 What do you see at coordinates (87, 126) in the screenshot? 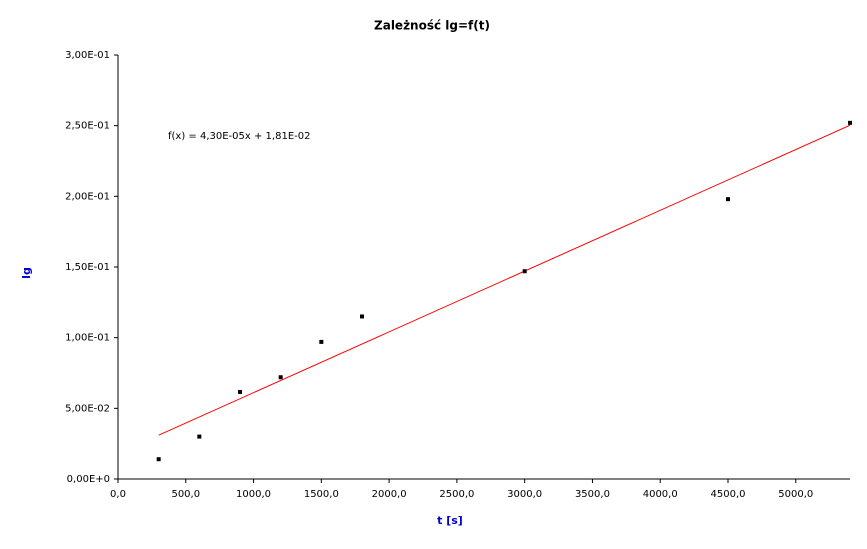
I see `y-tick-label: 2,50E-01` at bounding box center [87, 126].